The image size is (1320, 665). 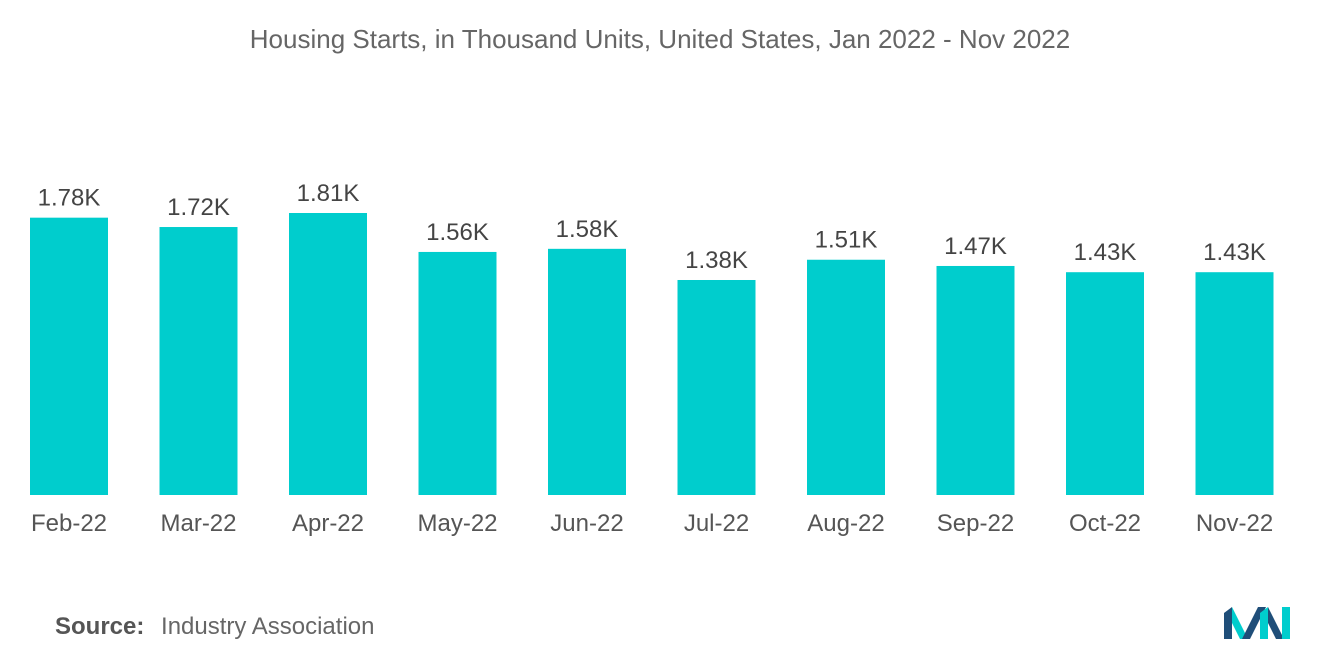 What do you see at coordinates (716, 260) in the screenshot?
I see `data-label: 1.38K` at bounding box center [716, 260].